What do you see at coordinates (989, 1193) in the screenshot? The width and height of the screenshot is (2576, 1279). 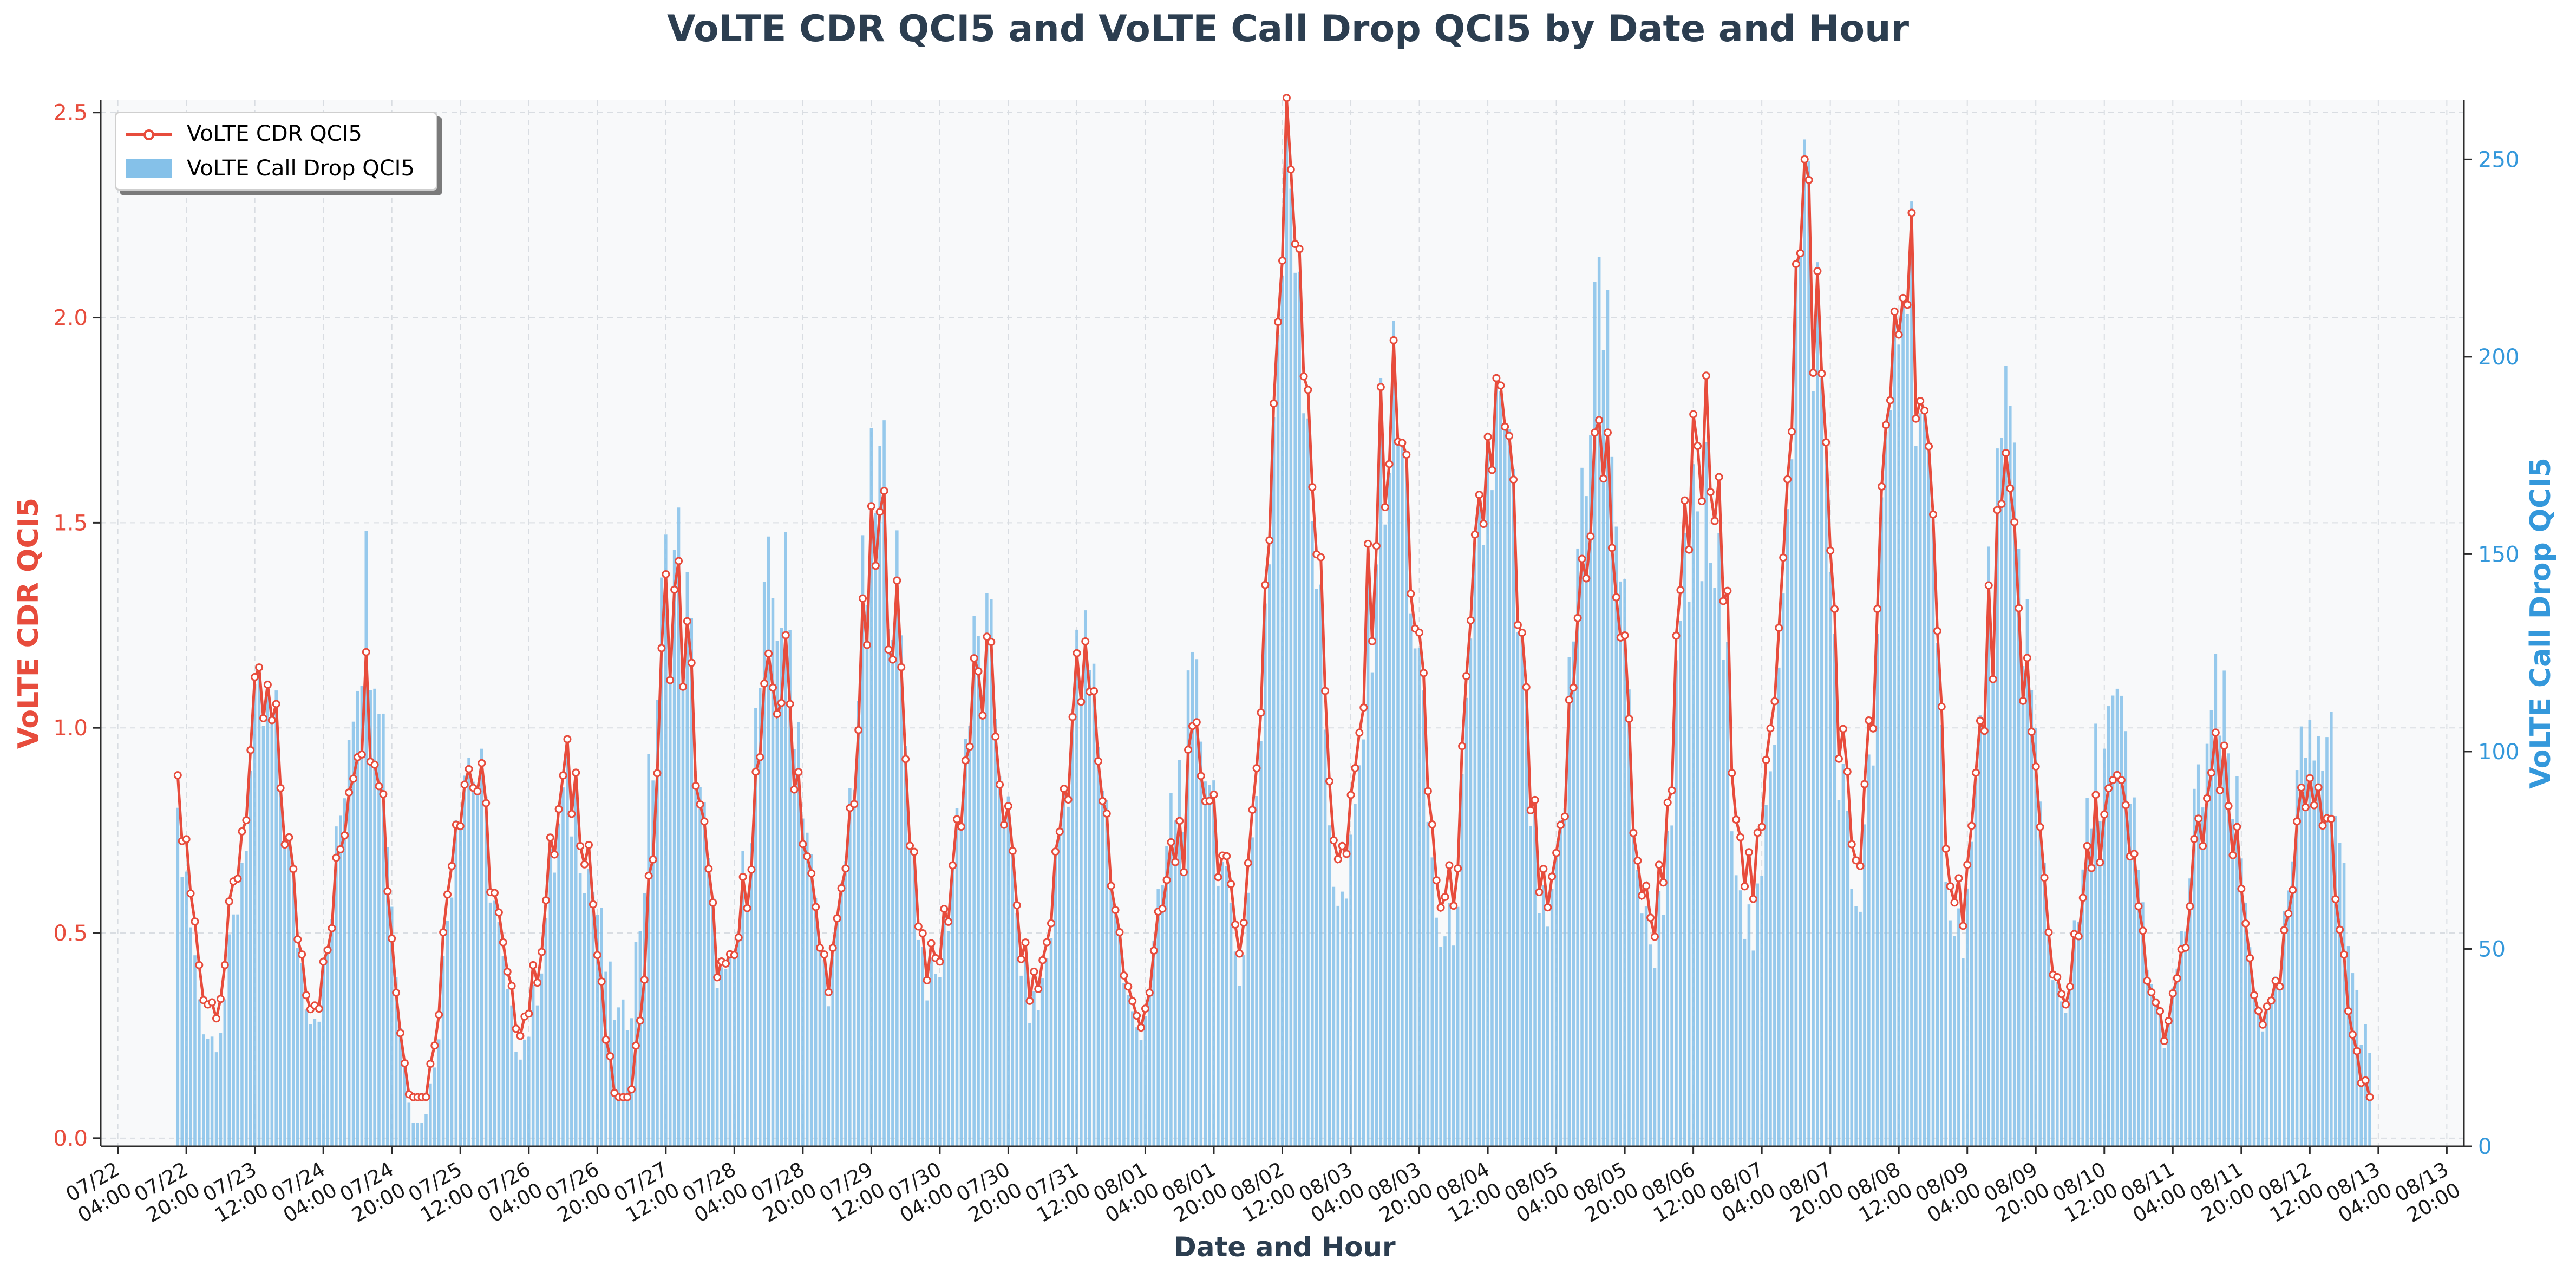 I see `x-tick-label: 07/3020:00` at bounding box center [989, 1193].